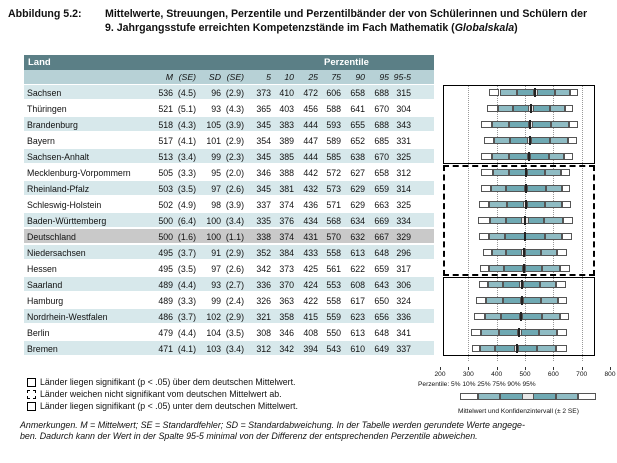  Describe the element at coordinates (286, 125) in the screenshot. I see `table-cell: 383` at that location.